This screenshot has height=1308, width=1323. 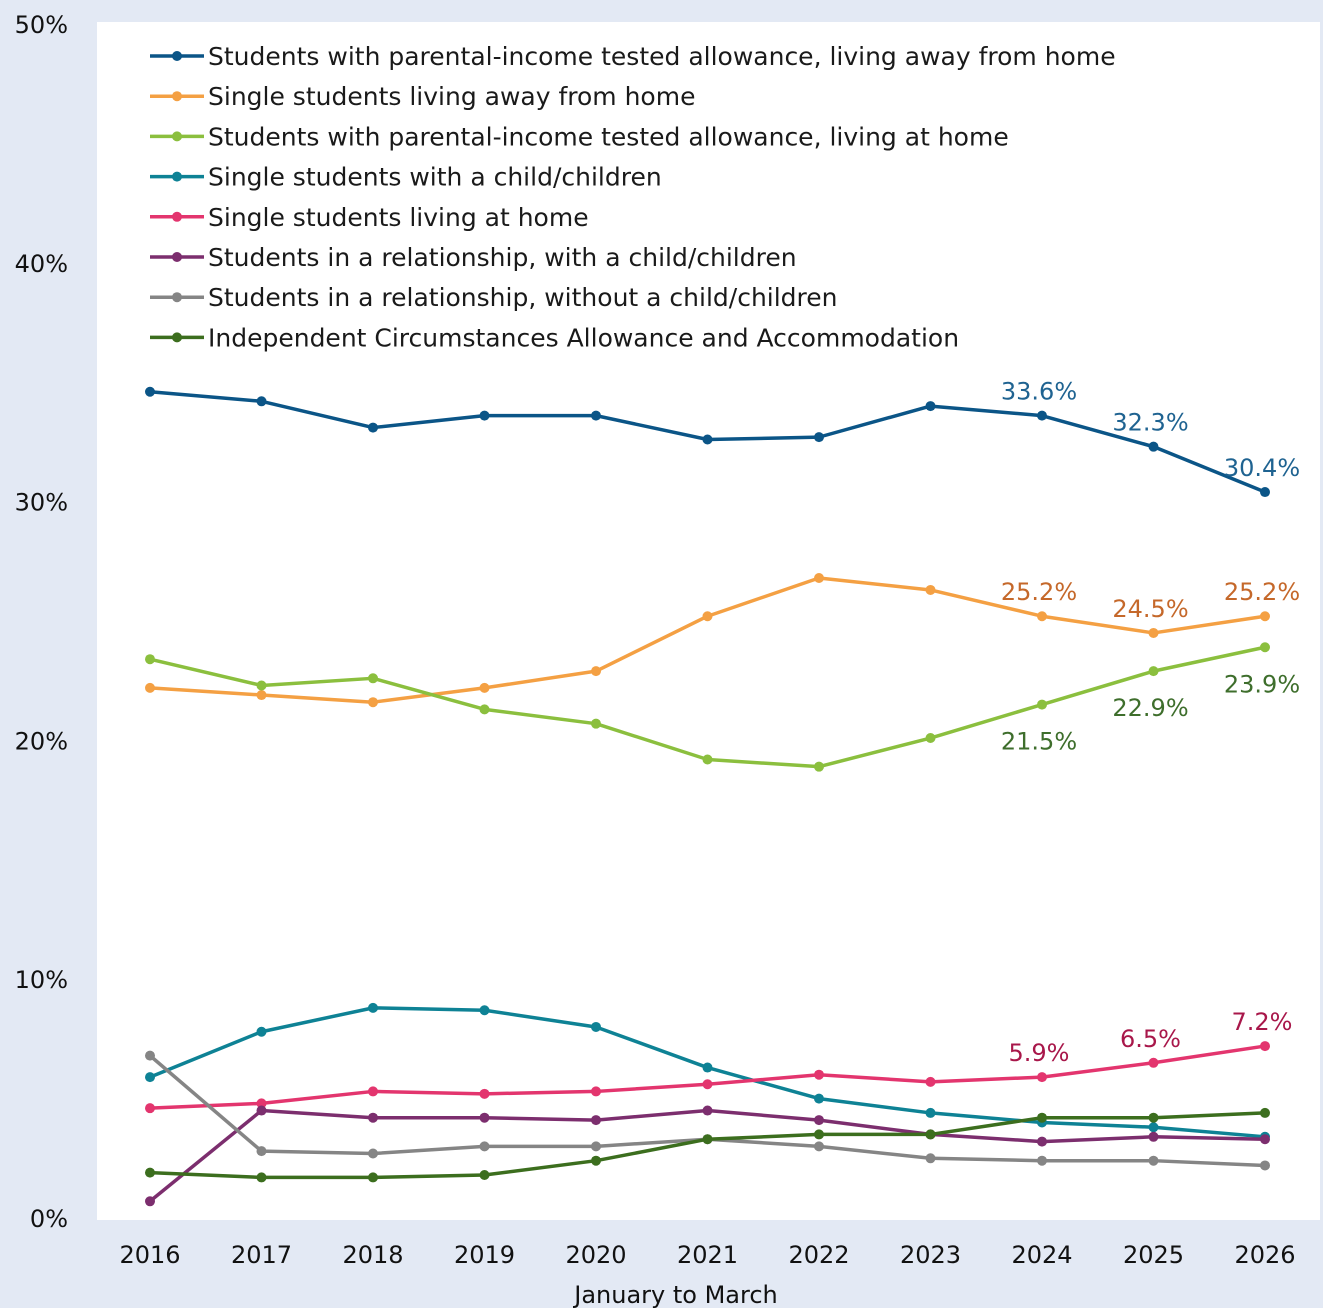 I want to click on legend-item: Single students living away from home, so click(x=422, y=96).